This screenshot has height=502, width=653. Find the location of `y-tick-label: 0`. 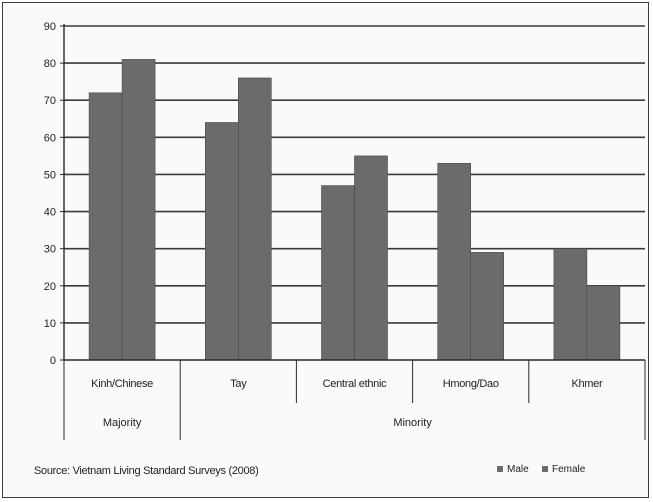

y-tick-label: 0 is located at coordinates (53, 361).